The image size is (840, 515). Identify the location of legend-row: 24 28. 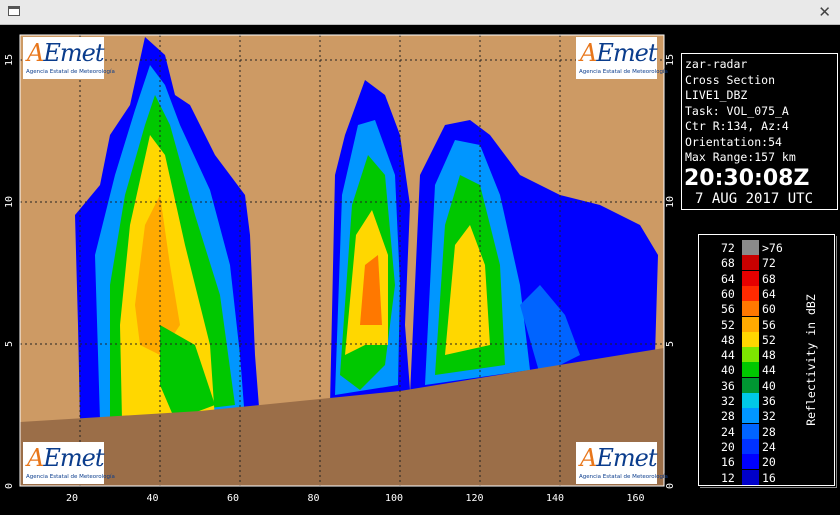
(749, 431).